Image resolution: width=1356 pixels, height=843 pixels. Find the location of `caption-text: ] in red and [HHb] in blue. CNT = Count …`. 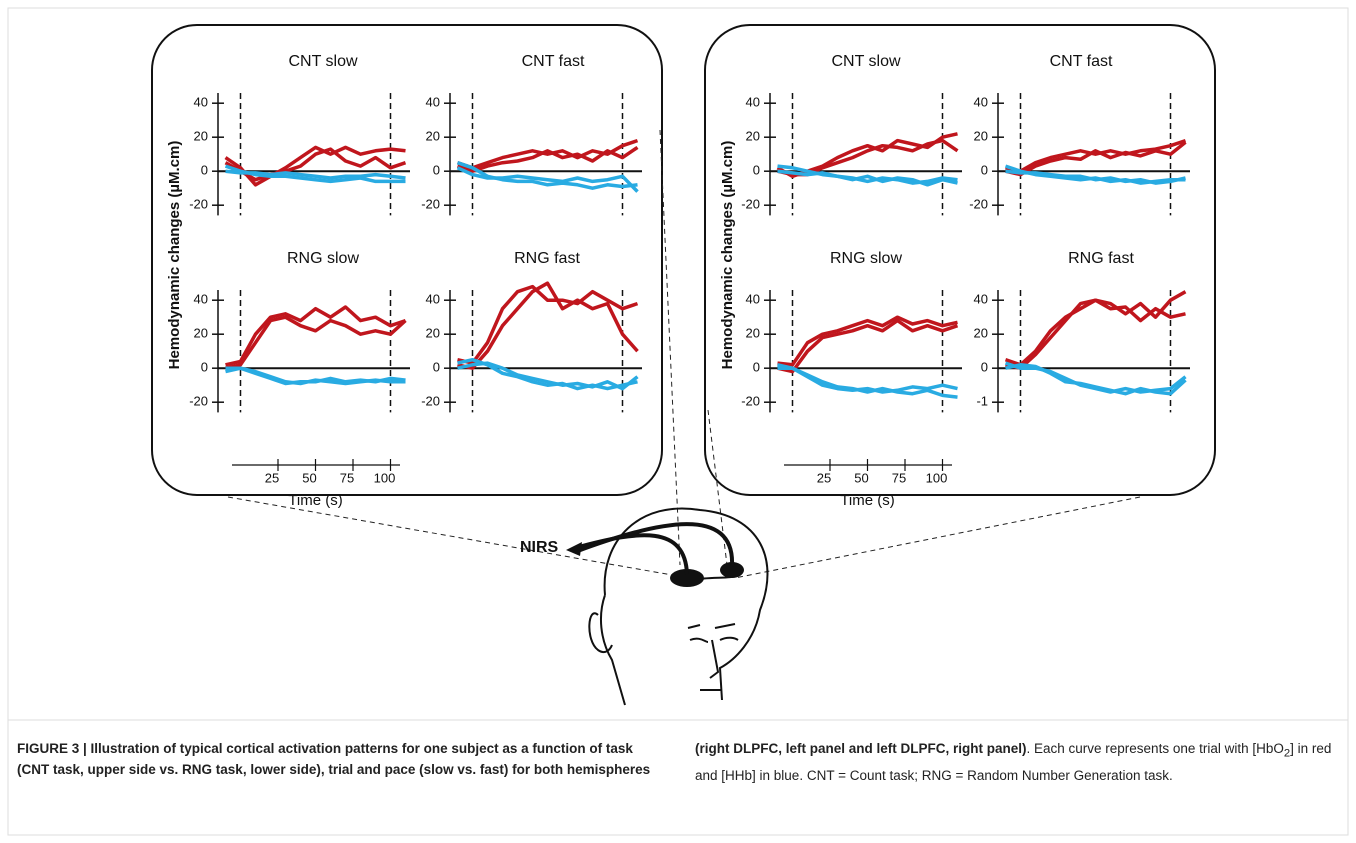

caption-text: ] in red and [HHb] in blue. CNT = Count … is located at coordinates (1013, 762).